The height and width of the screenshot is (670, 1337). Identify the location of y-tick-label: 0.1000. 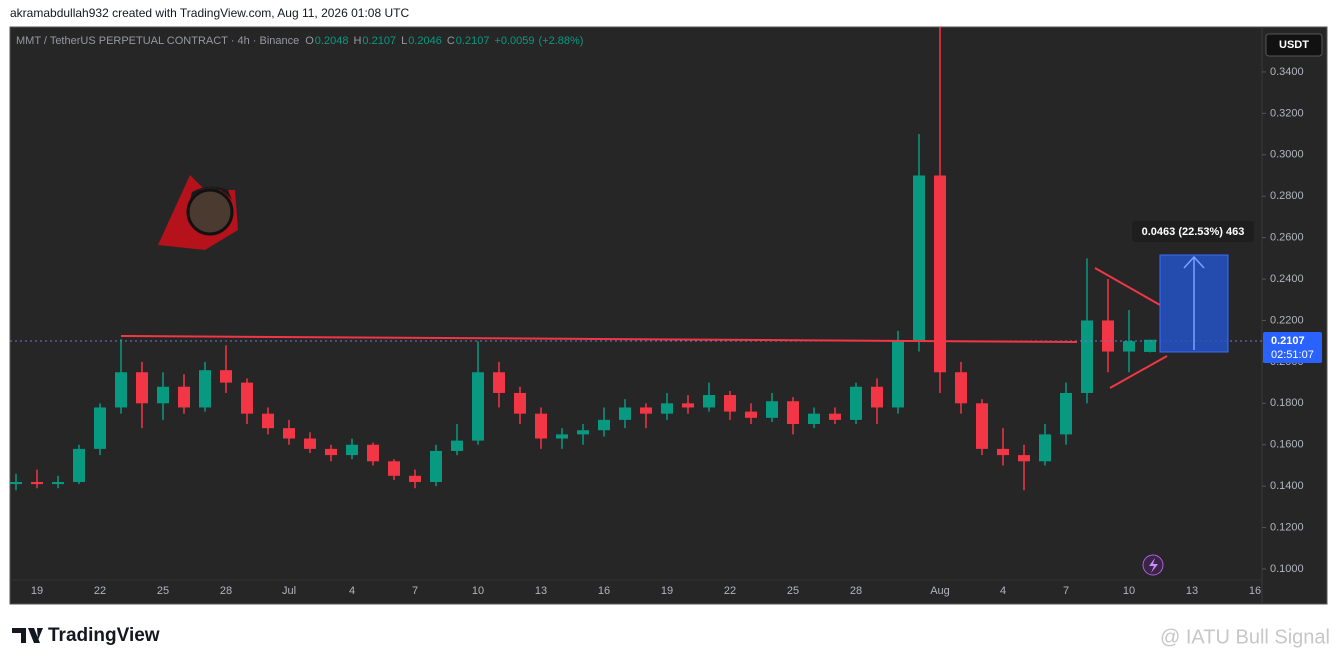
(1287, 569).